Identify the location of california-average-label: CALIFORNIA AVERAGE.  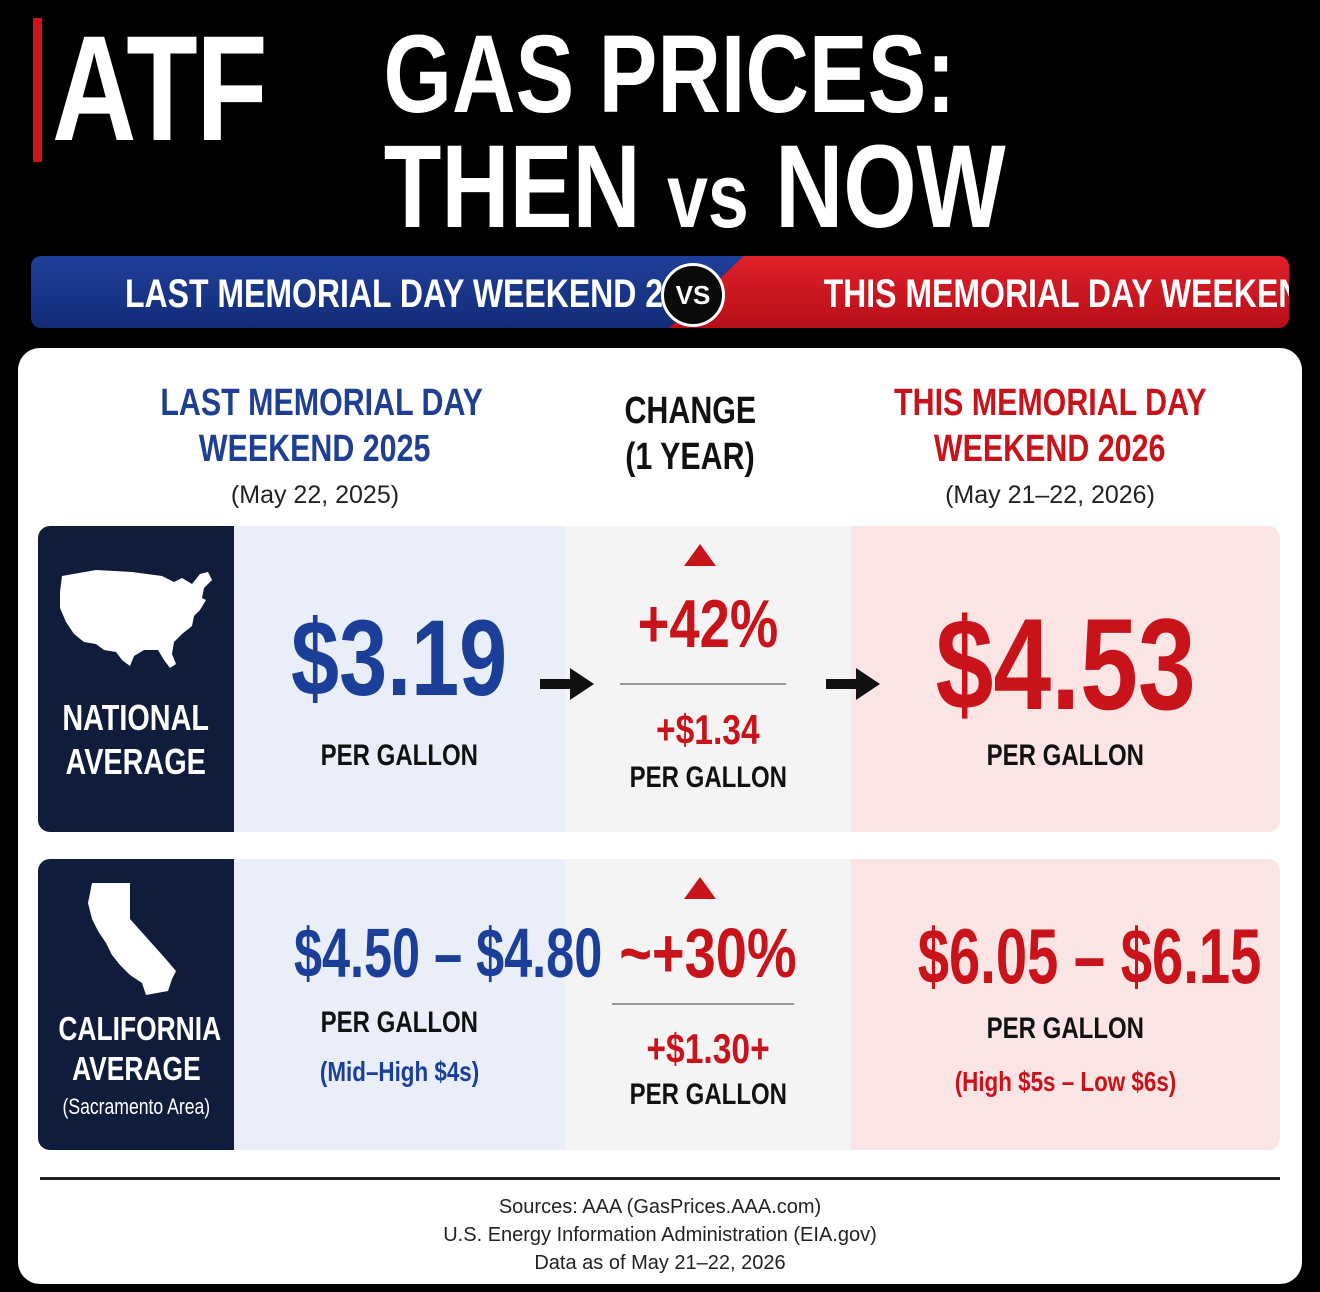
(140, 1048).